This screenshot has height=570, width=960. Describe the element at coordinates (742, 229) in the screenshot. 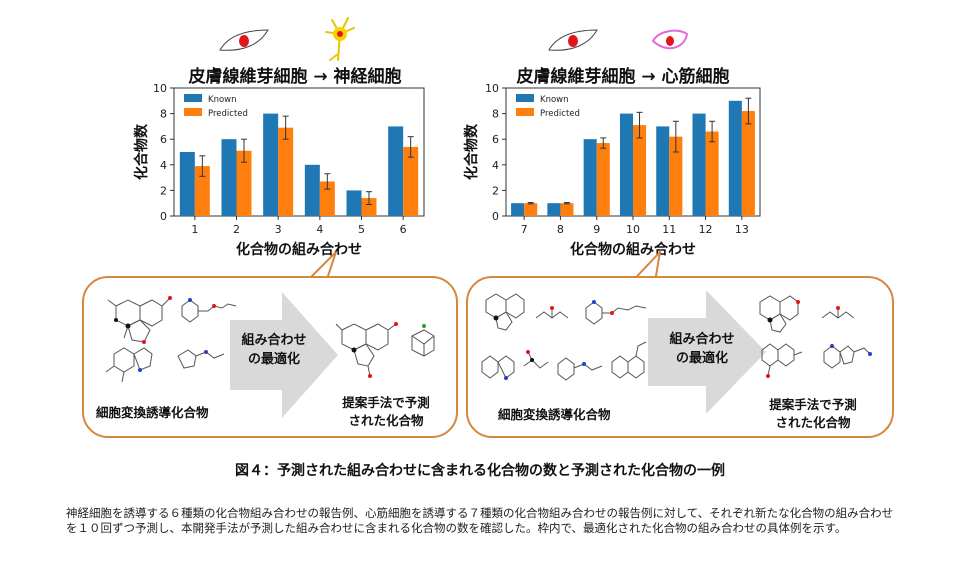

I see `x-tick-label: 13` at that location.